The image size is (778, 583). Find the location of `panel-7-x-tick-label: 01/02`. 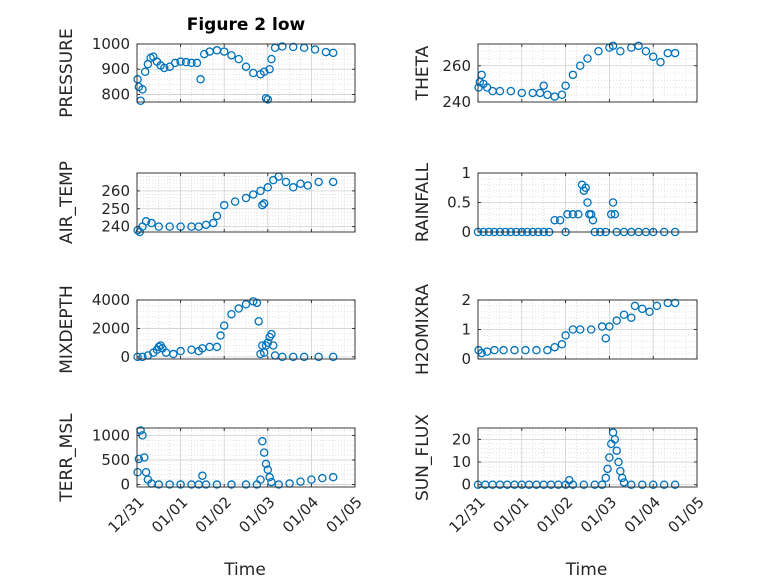

panel-7-x-tick-label: 01/02 is located at coordinates (554, 514).